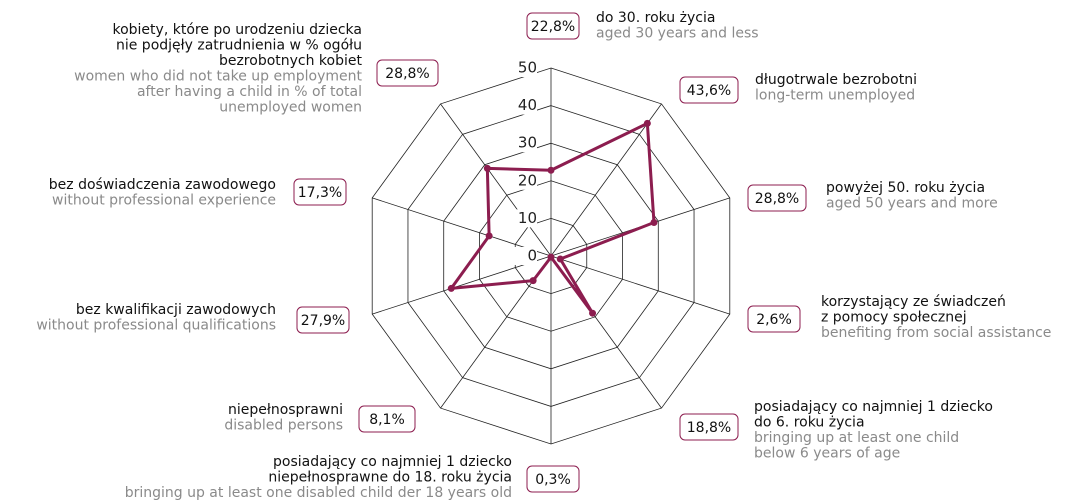 Image resolution: width=1076 pixels, height=501 pixels. What do you see at coordinates (913, 302) in the screenshot?
I see `category-label: korzystający ze świadczeń` at bounding box center [913, 302].